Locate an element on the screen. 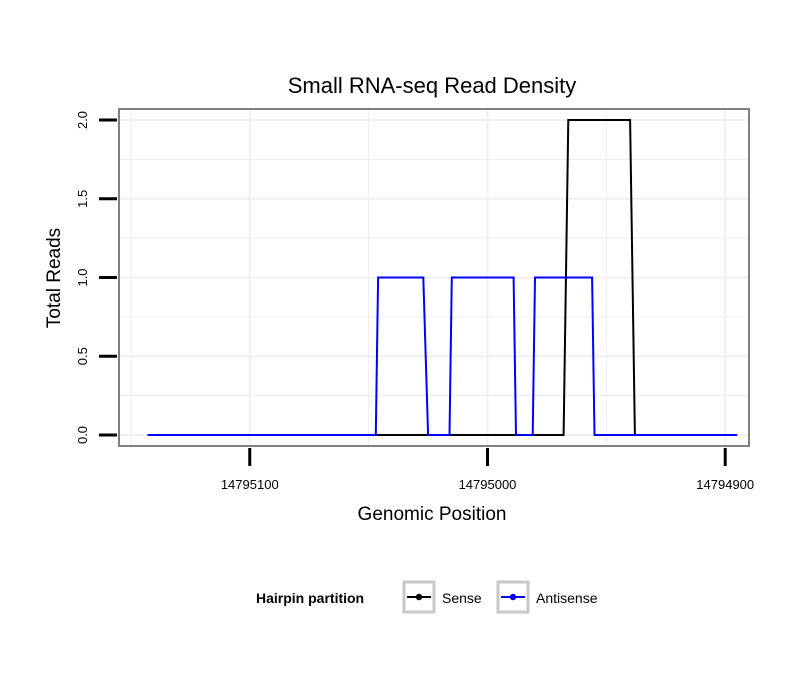  legend-point-antisense is located at coordinates (513, 597).